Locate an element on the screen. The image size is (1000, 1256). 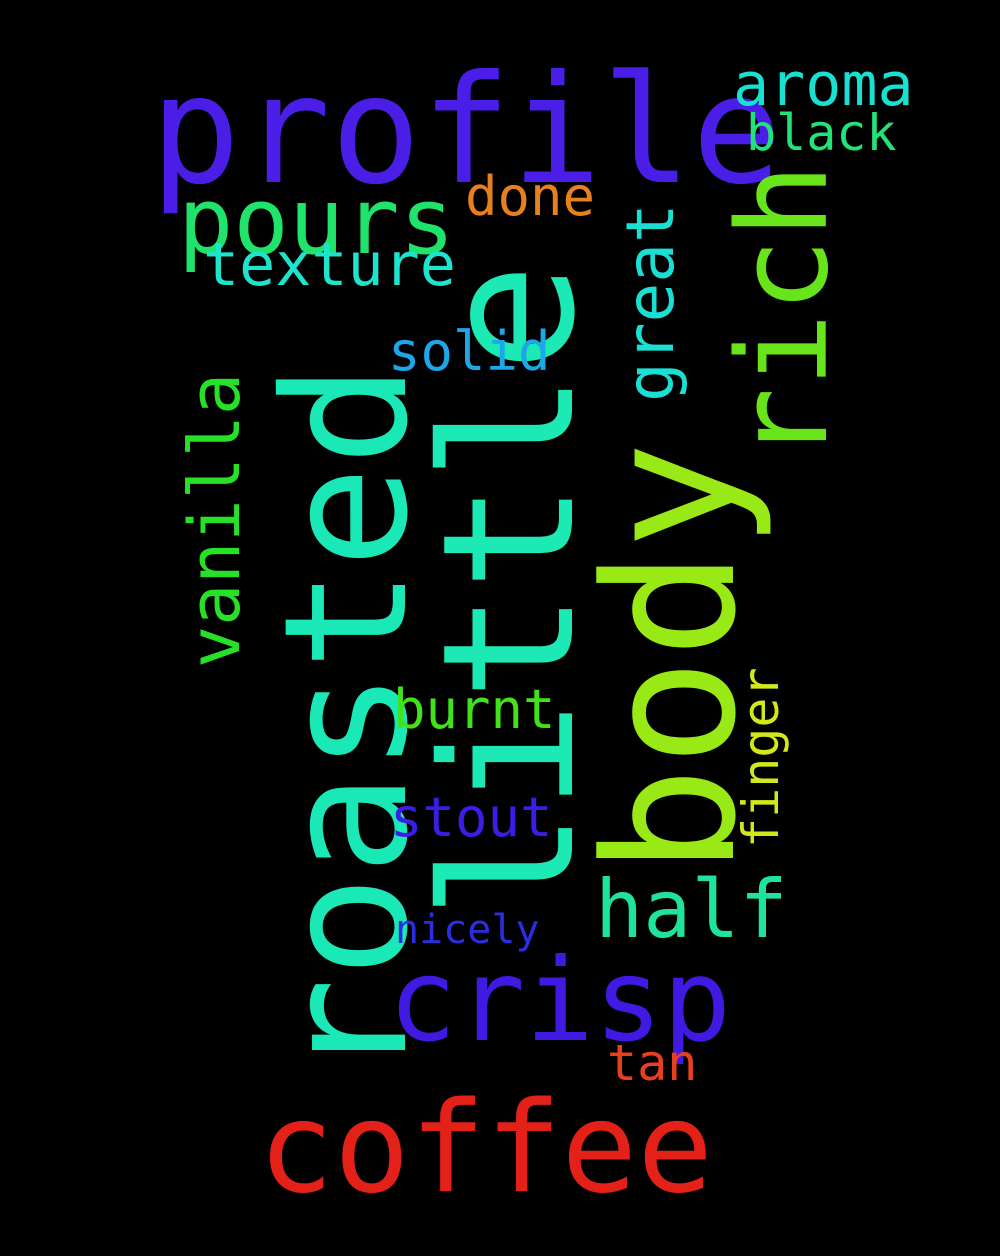
word-coffee: coffee is located at coordinates (486, 1147).